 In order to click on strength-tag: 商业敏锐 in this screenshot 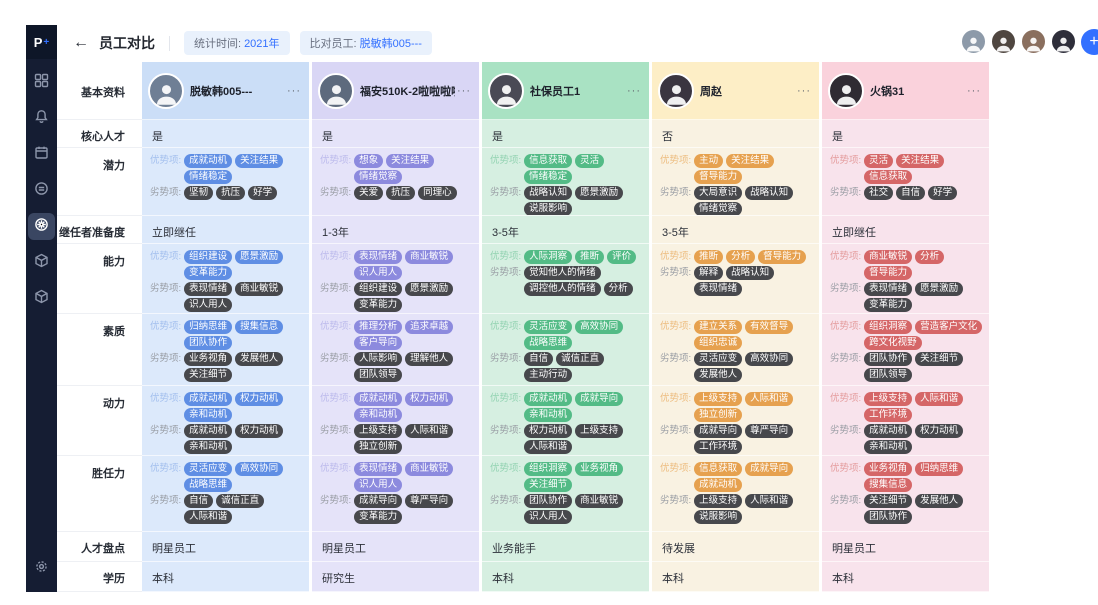, I will do `click(429, 257)`.